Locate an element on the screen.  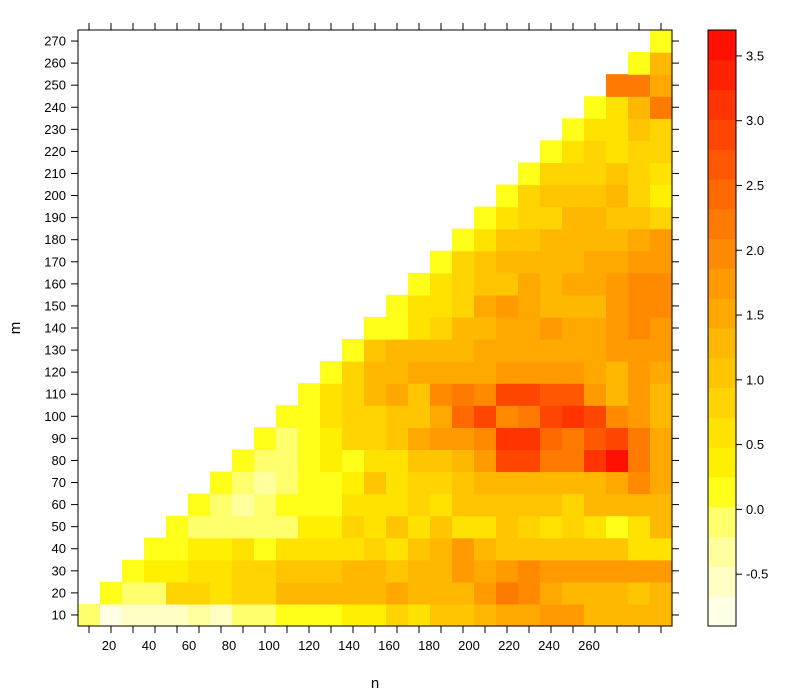
y-tick-label: 160 is located at coordinates (55, 283).